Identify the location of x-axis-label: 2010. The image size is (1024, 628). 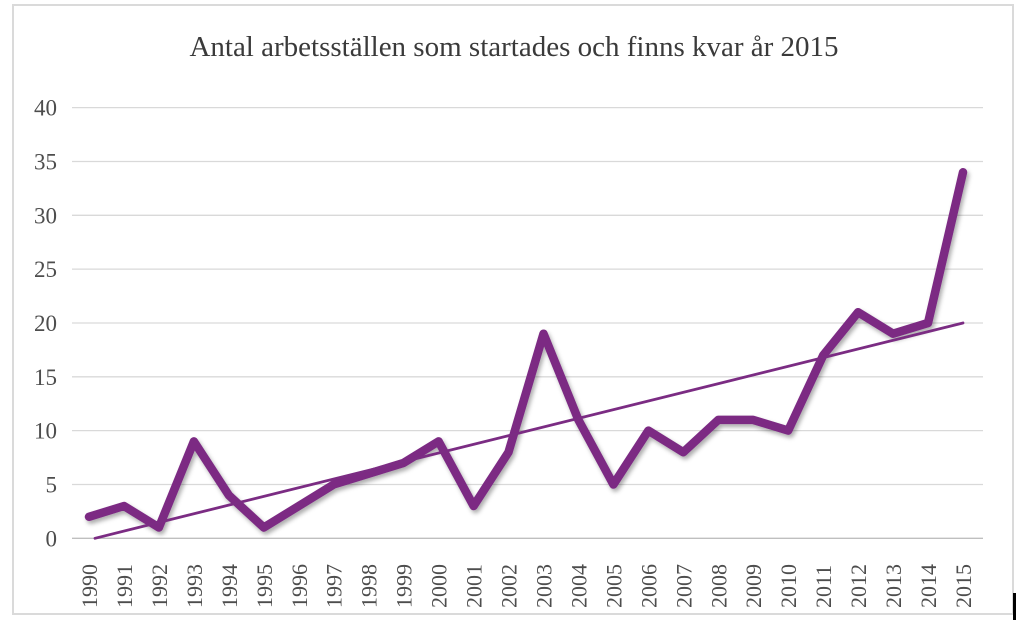
(788, 586).